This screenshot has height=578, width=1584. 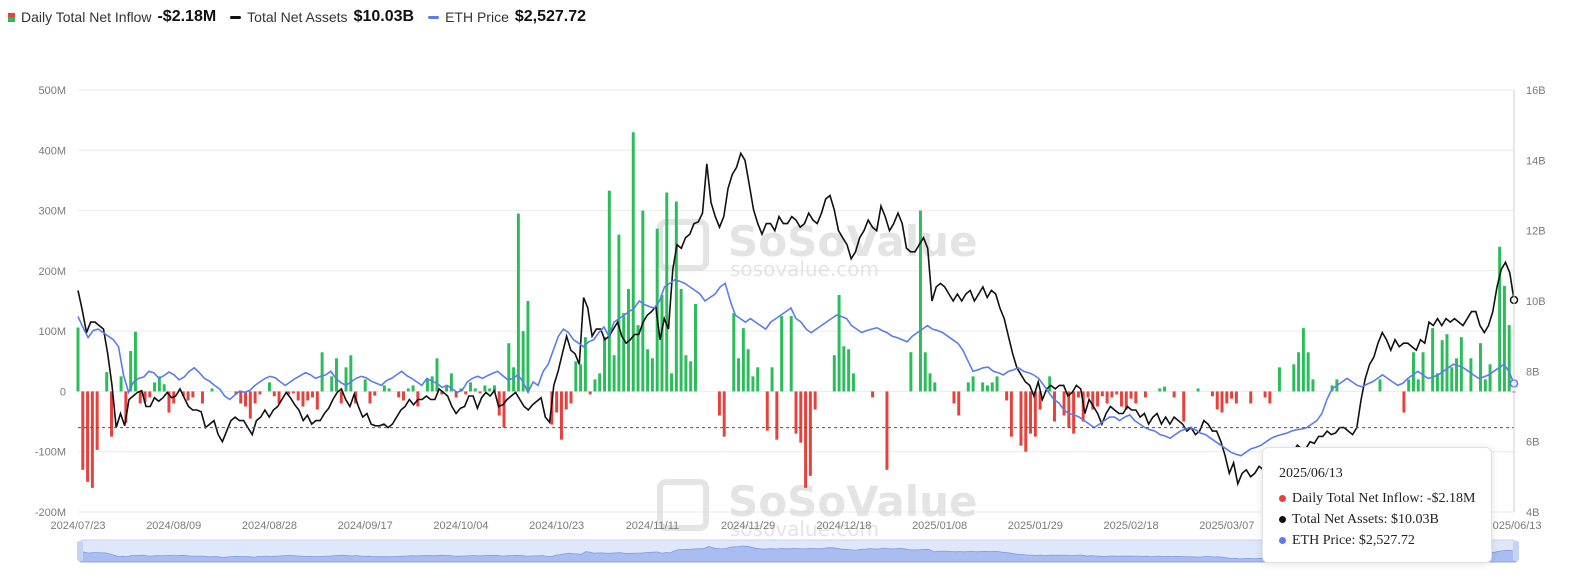 I want to click on left-axis-tick: 200M, so click(x=52, y=272).